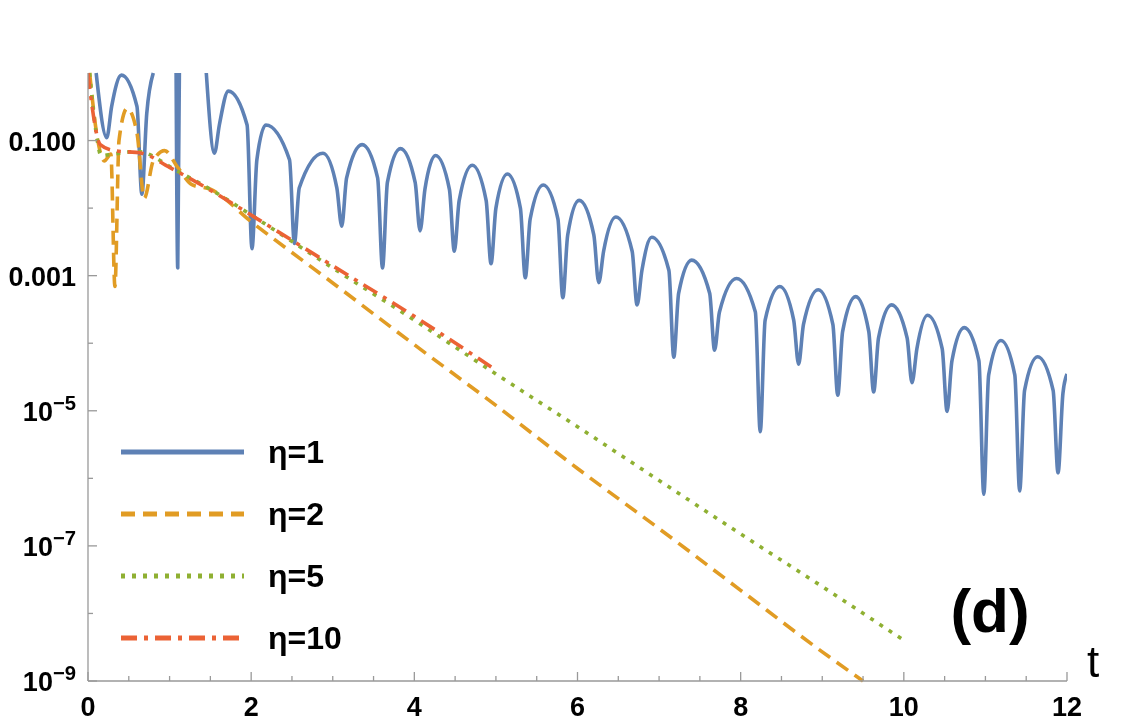 The height and width of the screenshot is (725, 1125). Describe the element at coordinates (49, 679) in the screenshot. I see `y-tick-label: 10$^{−9}$` at that location.